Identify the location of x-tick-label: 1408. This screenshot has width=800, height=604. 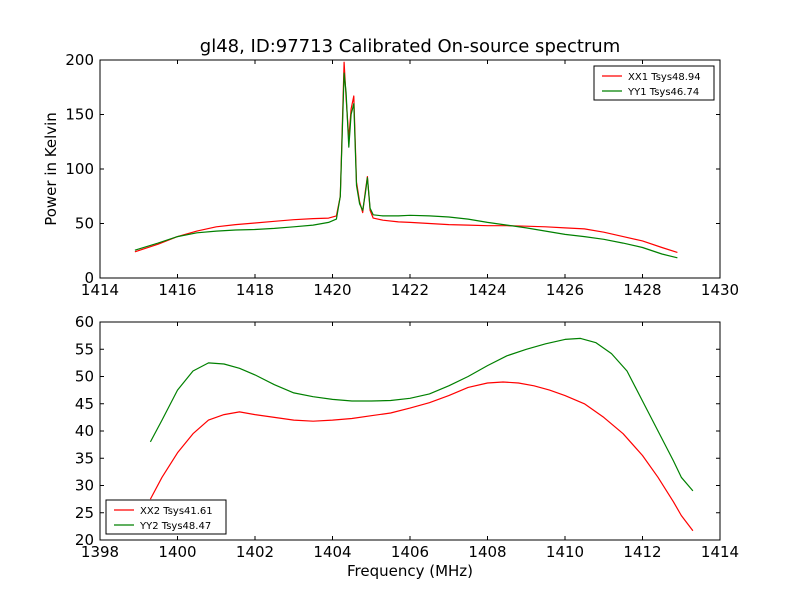
(487, 552).